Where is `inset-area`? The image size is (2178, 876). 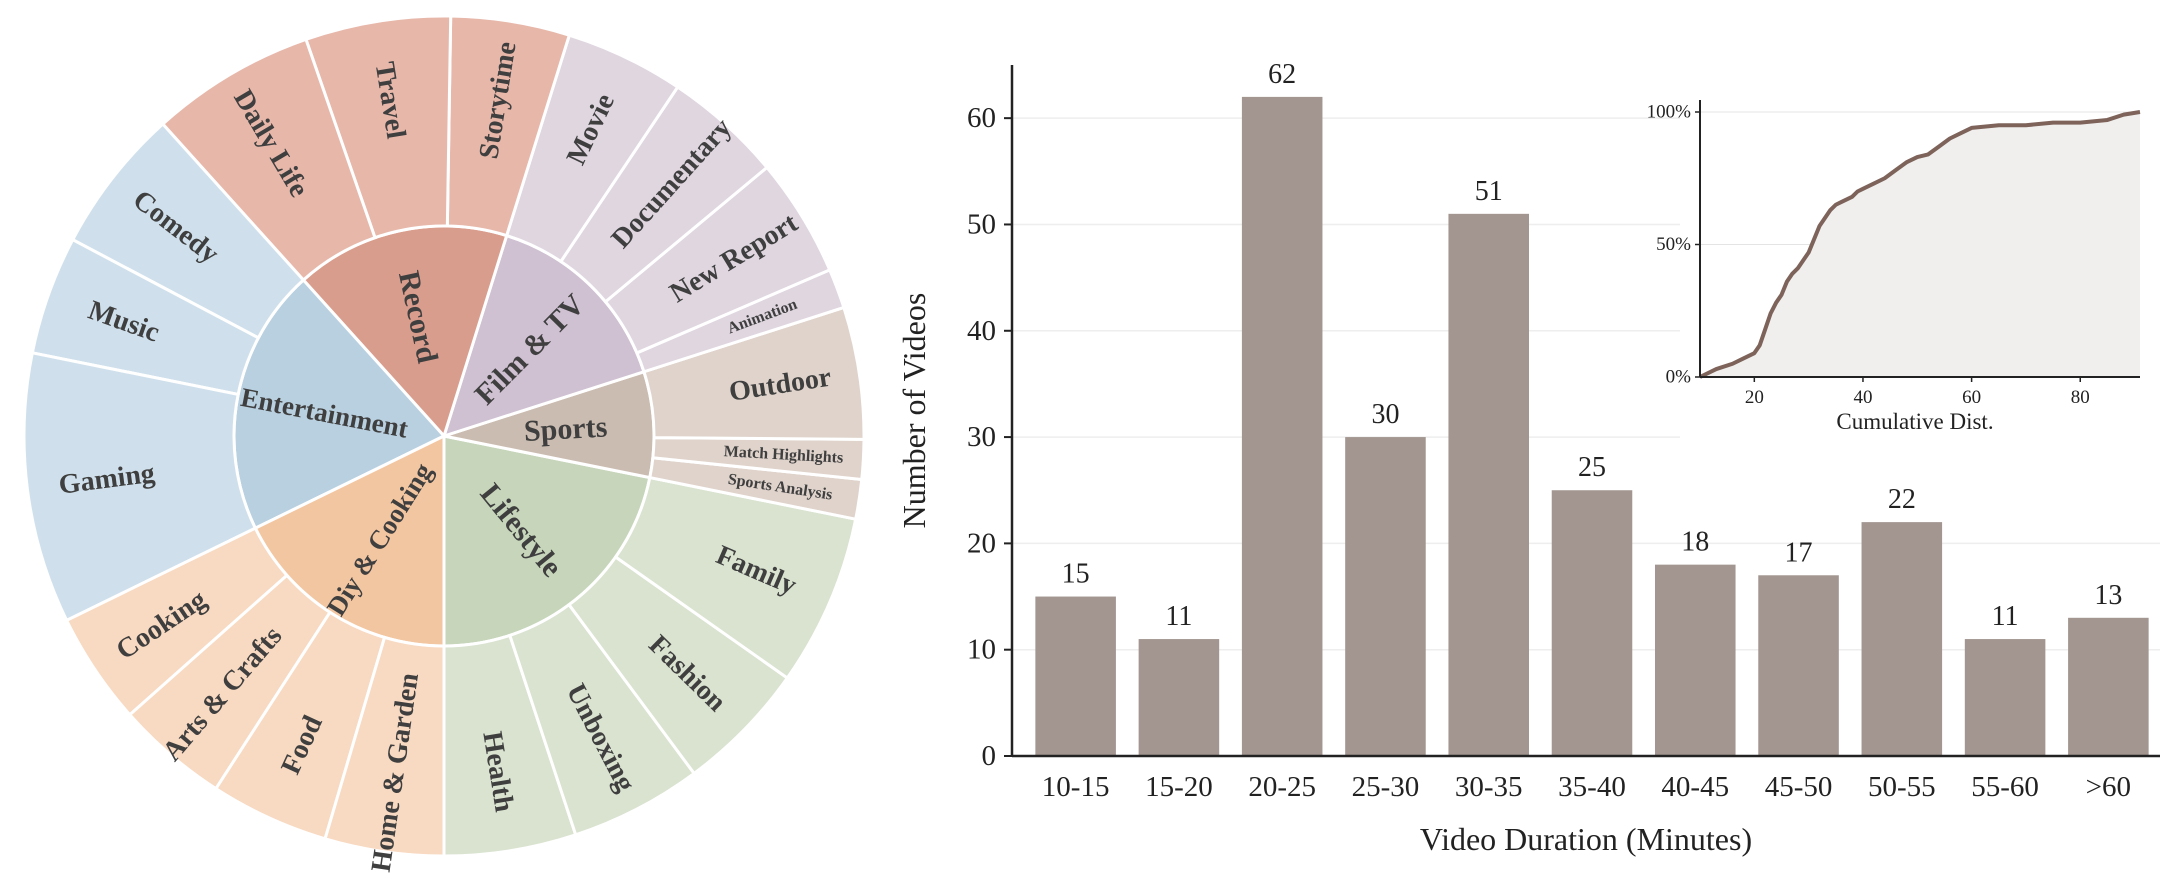 inset-area is located at coordinates (1920, 244).